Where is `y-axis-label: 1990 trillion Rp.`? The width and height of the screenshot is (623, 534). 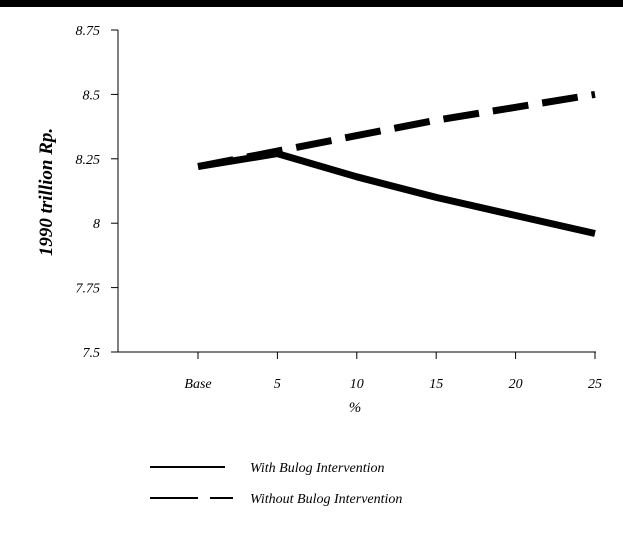 y-axis-label: 1990 trillion Rp. is located at coordinates (46, 192).